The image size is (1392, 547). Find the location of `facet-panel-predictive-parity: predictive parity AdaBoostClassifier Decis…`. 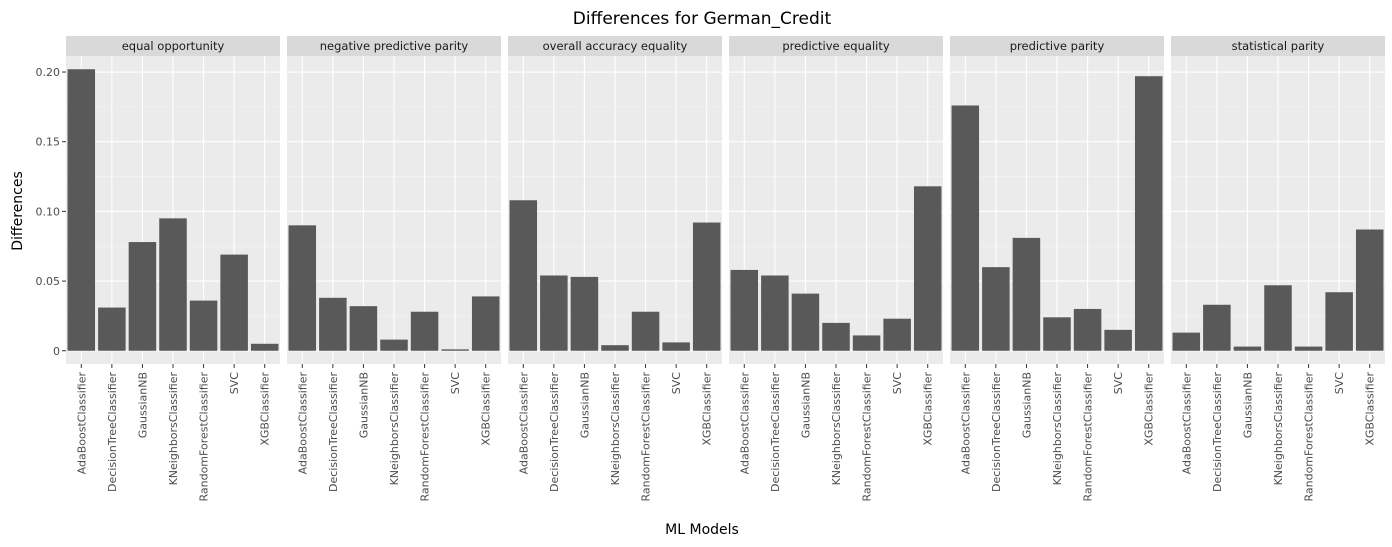

facet-panel-predictive-parity: predictive parity AdaBoostClassifier Decis… is located at coordinates (1057, 269).